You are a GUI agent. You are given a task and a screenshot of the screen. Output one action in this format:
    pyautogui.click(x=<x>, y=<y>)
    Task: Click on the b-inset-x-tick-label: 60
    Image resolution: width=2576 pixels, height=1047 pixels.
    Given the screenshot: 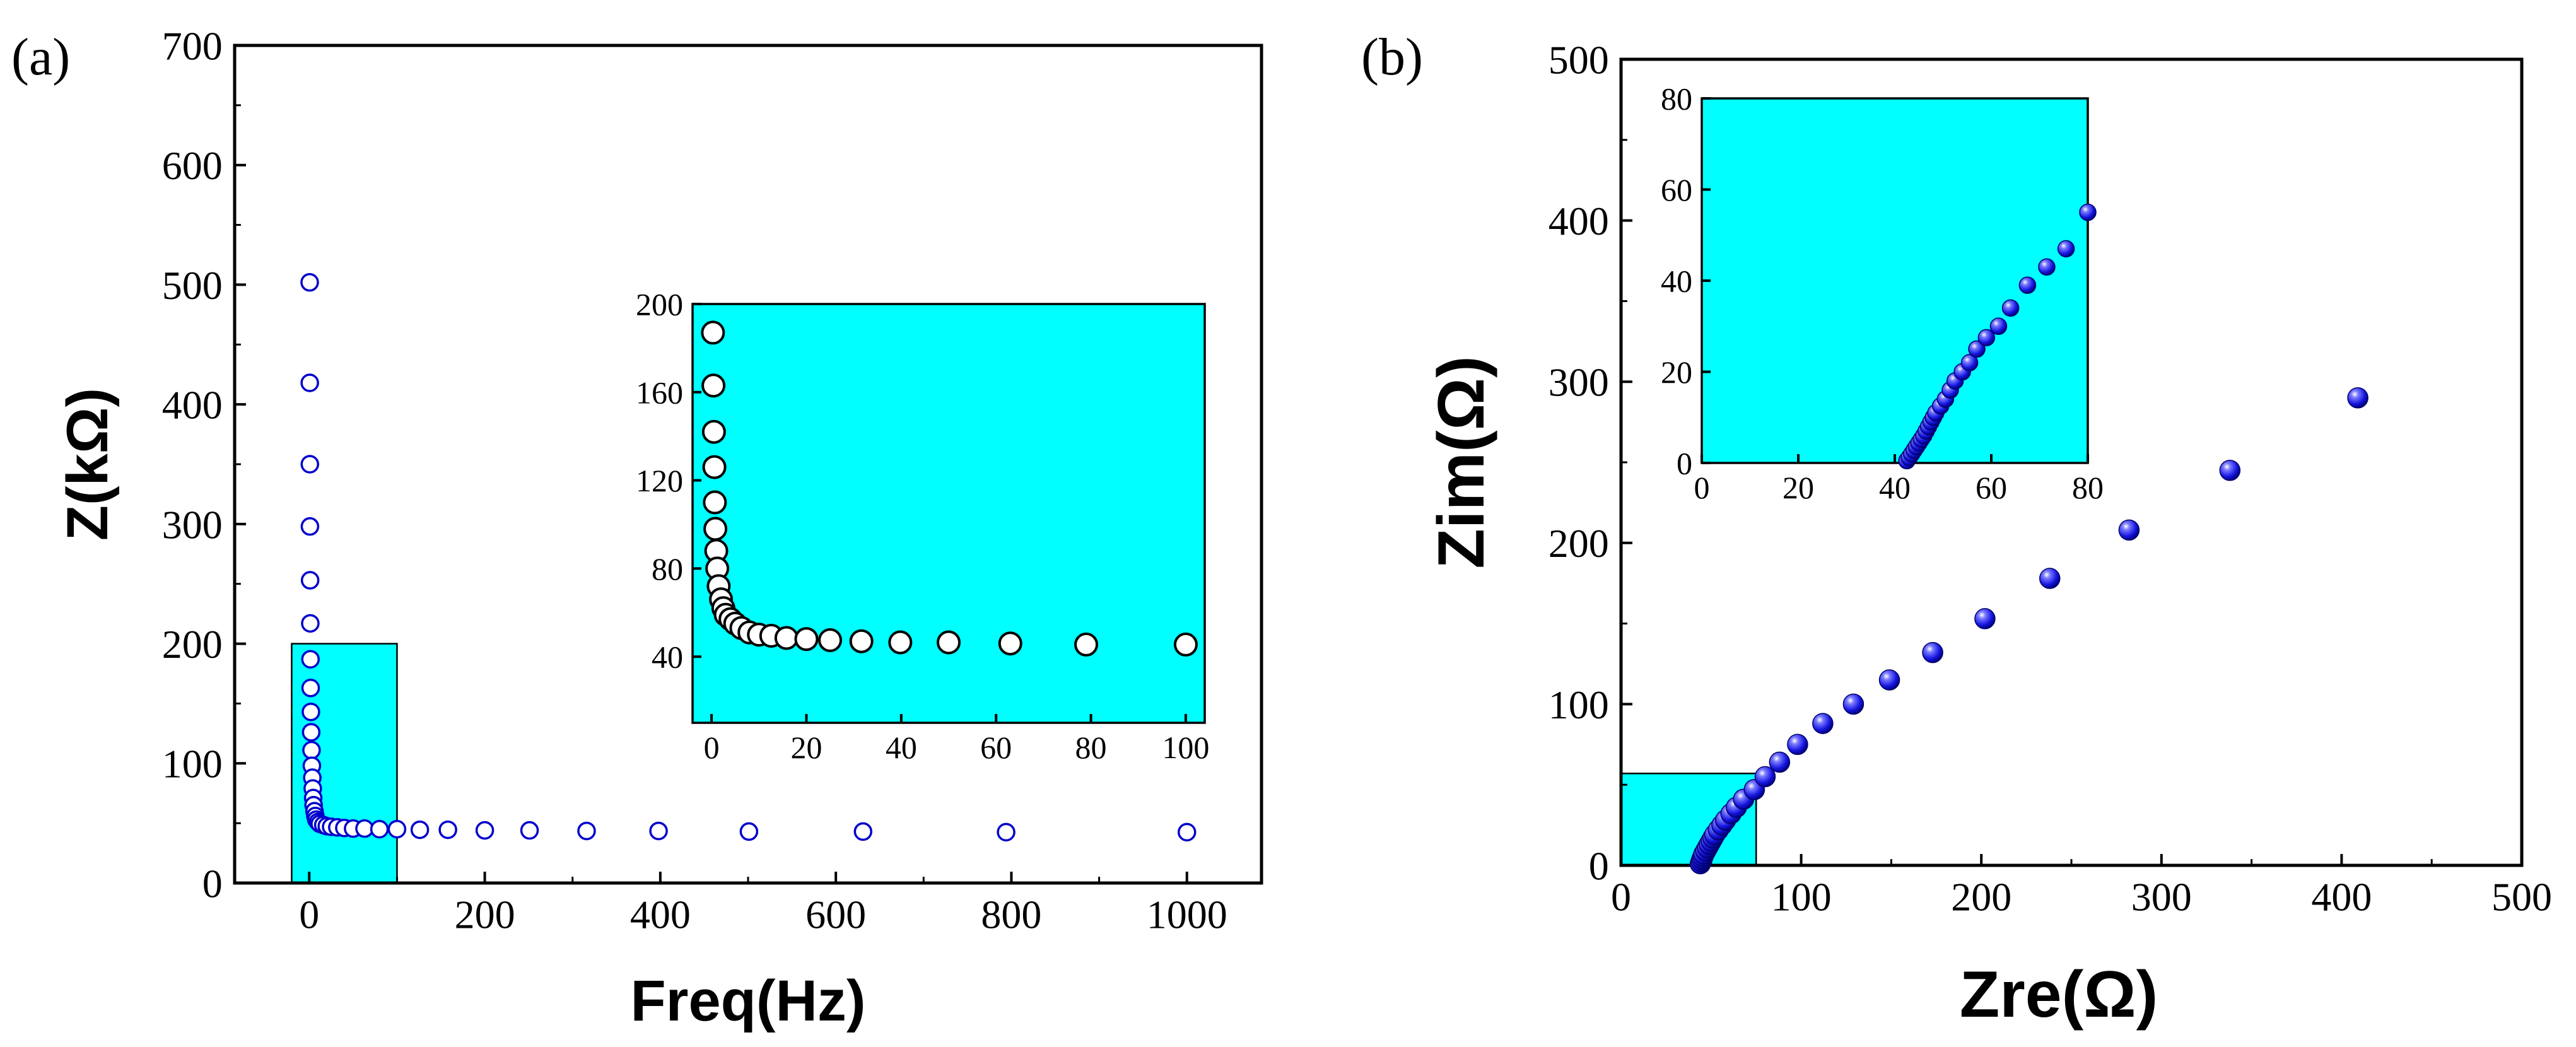 What is the action you would take?
    pyautogui.click(x=1991, y=488)
    